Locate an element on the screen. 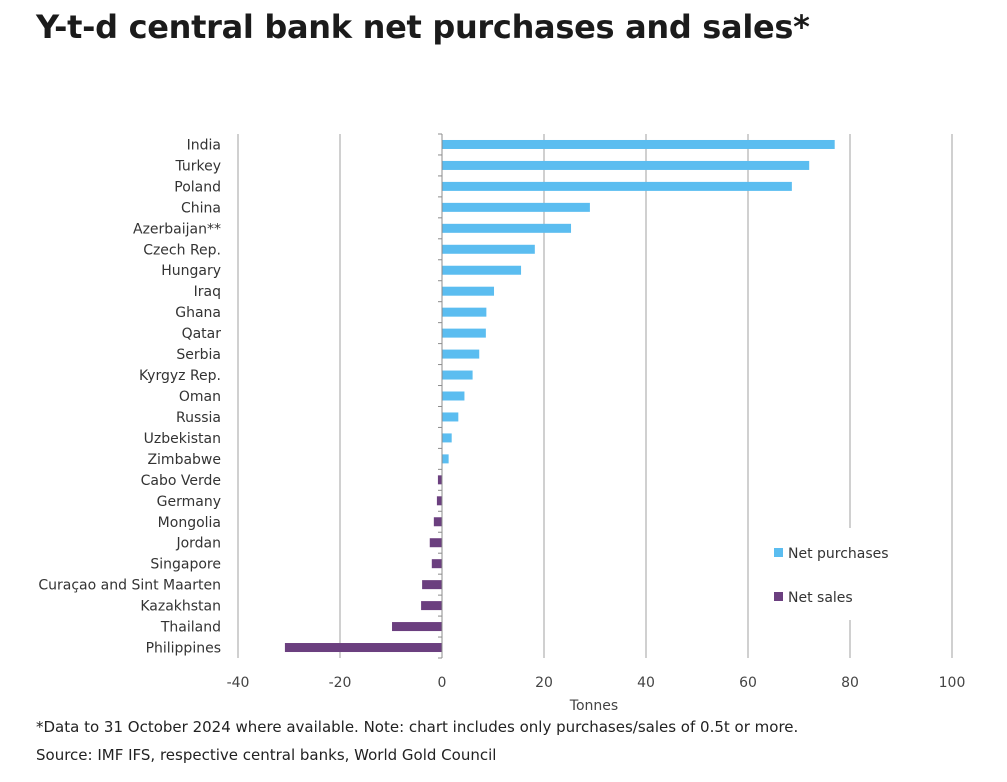  category-label: Thailand is located at coordinates (190, 628).